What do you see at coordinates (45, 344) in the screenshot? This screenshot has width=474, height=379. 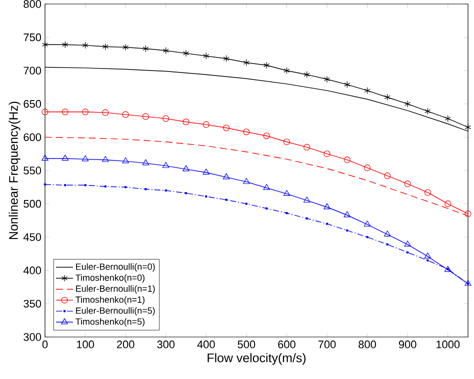 I see `x-tick-label: 0` at bounding box center [45, 344].